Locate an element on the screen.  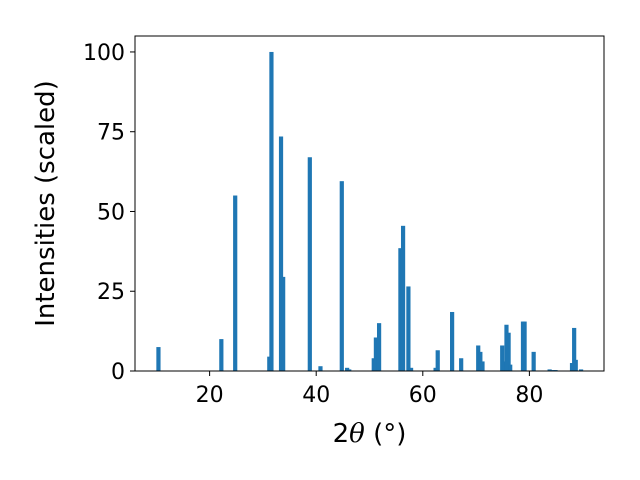
y-ticks-group: 0 25 50 75 100 is located at coordinates (109, 213).